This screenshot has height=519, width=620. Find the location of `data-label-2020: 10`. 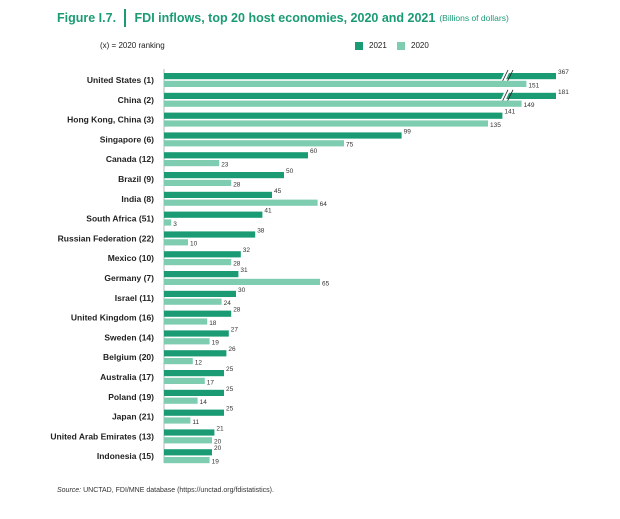

data-label-2020: 10 is located at coordinates (194, 244).